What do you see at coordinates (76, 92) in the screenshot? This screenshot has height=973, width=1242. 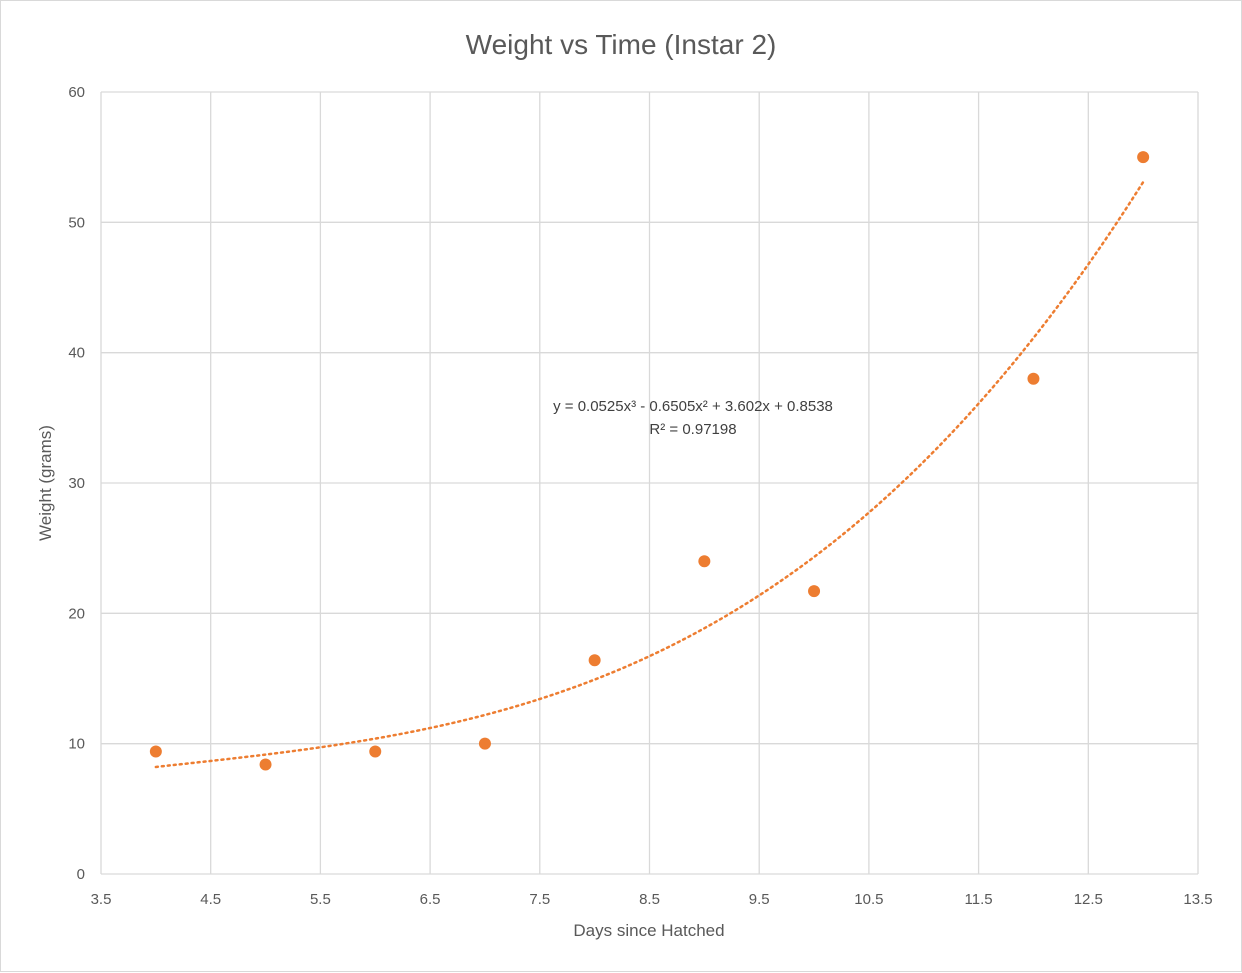 I see `y-tick-label: 60` at bounding box center [76, 92].